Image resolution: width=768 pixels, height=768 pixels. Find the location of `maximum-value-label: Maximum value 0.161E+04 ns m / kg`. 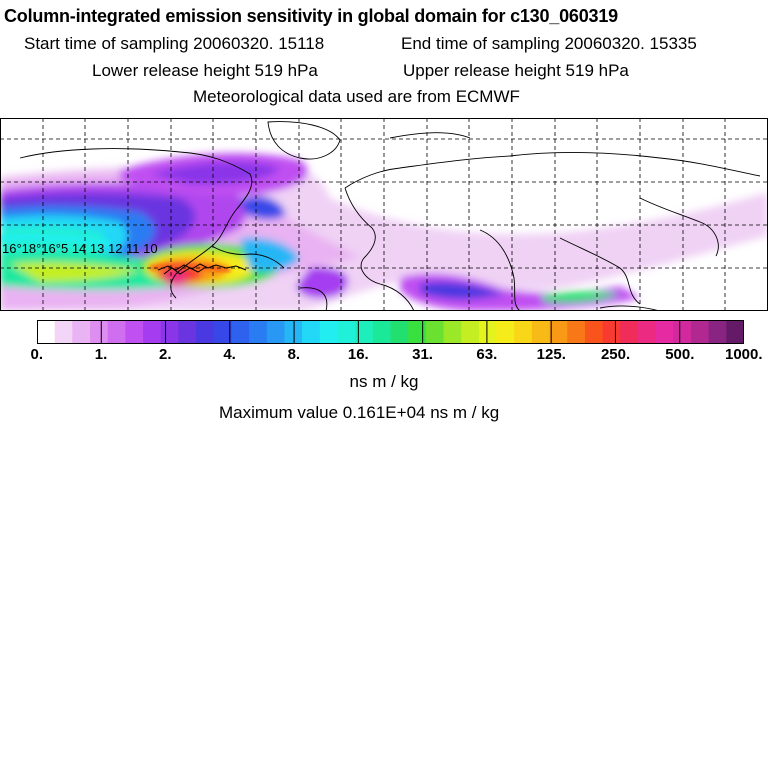

maximum-value-label: Maximum value 0.161E+04 ns m / kg is located at coordinates (359, 412).